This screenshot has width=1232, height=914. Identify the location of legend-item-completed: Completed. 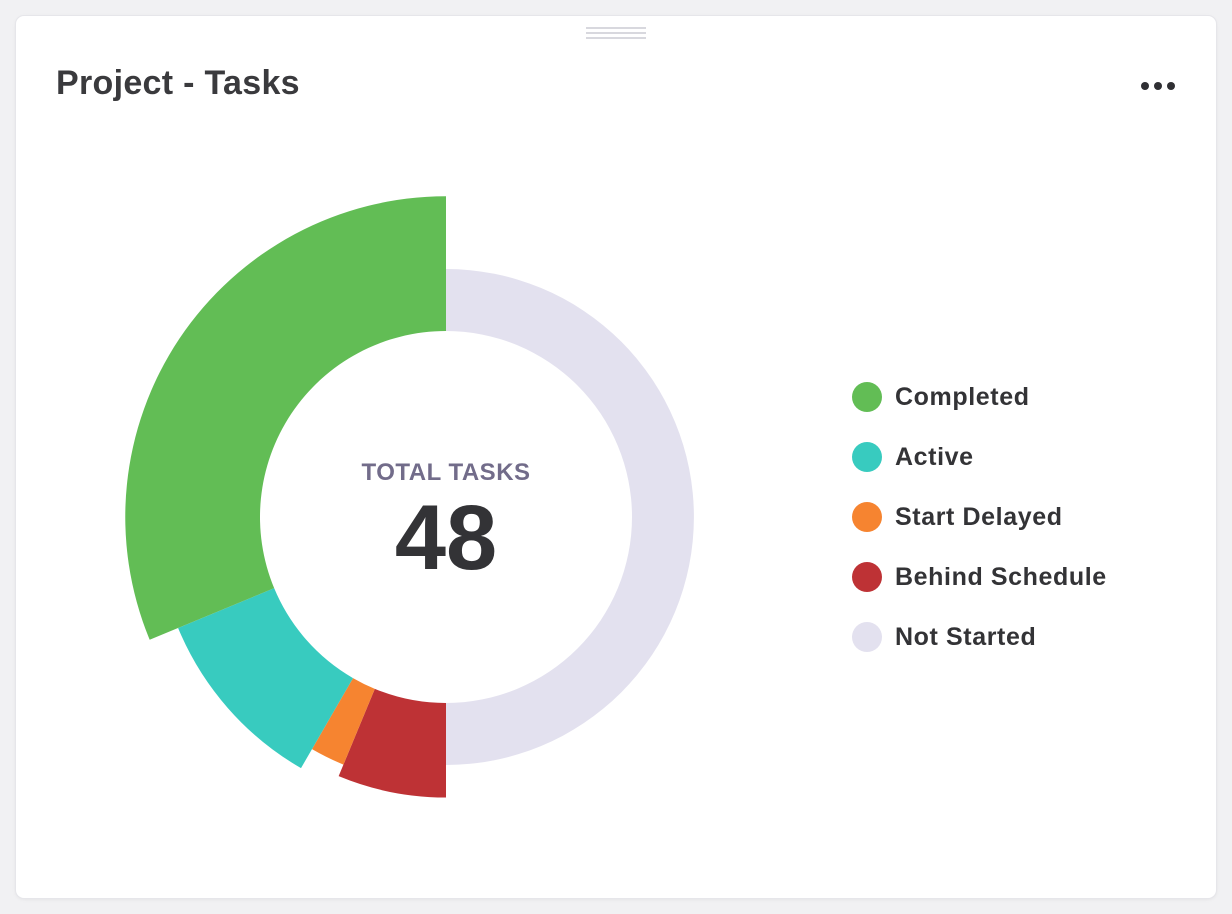
(979, 397).